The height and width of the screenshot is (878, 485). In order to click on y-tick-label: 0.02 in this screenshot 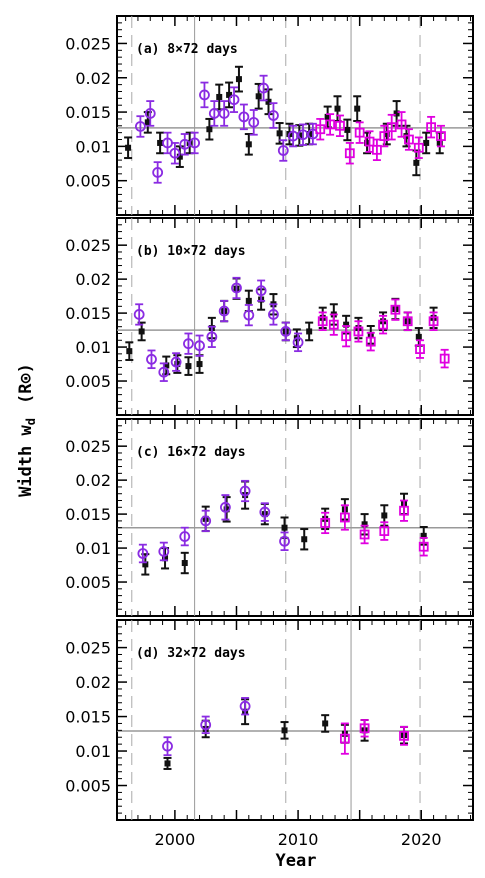, I will do `click(93, 279)`.